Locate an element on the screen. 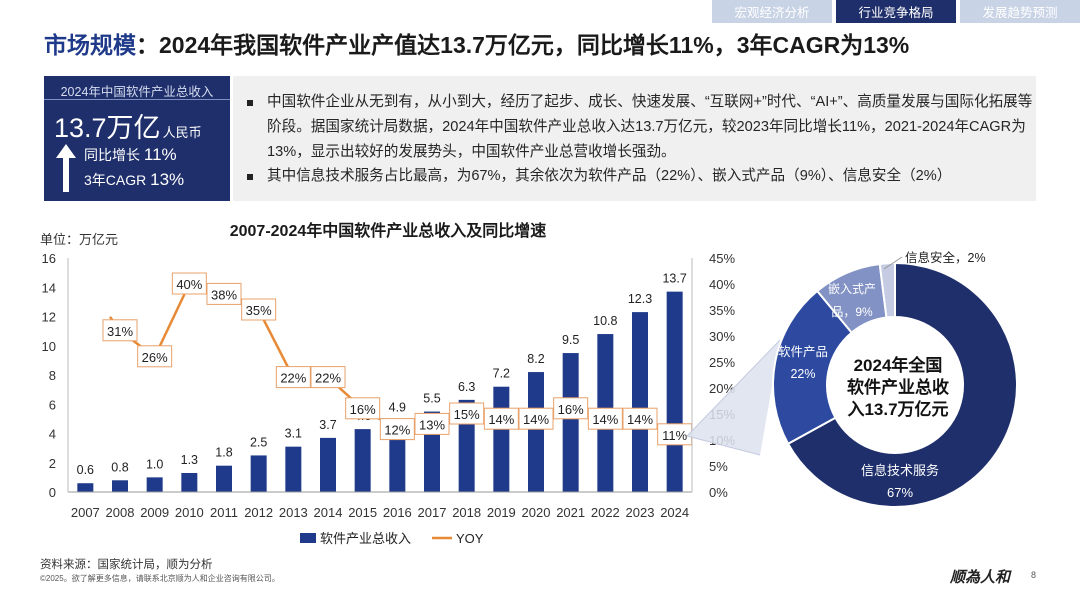 The image size is (1080, 608). y-left-tick-label: 4 is located at coordinates (52, 434).